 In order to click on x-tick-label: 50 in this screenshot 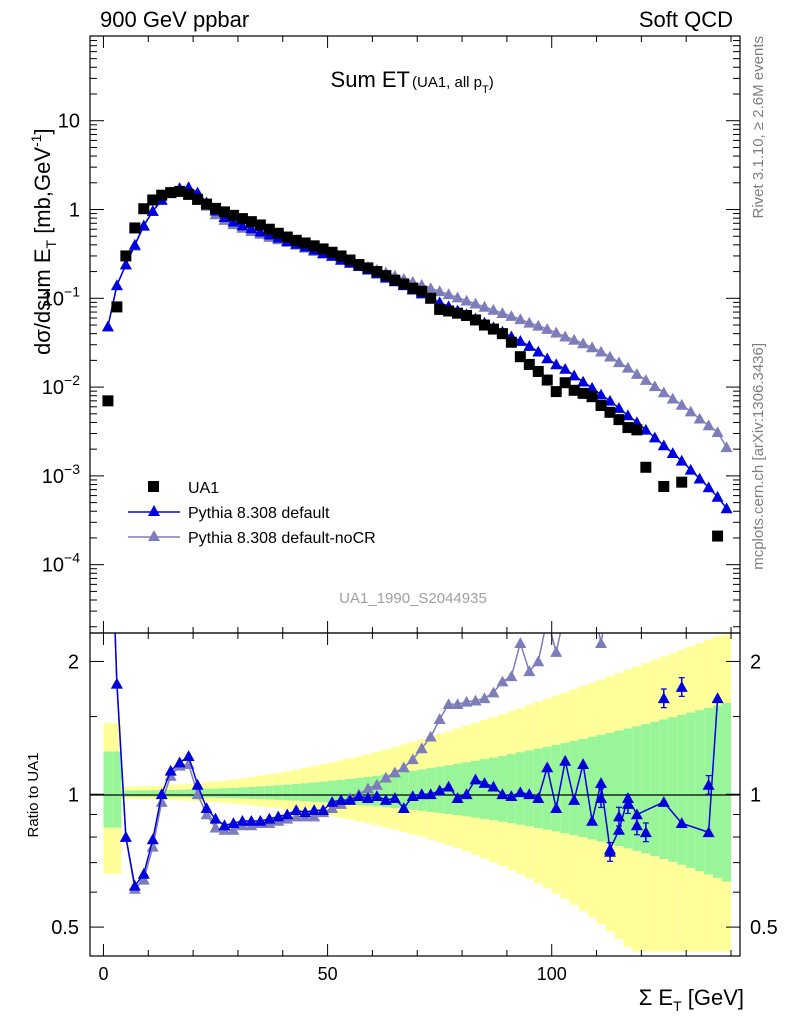, I will do `click(328, 974)`.